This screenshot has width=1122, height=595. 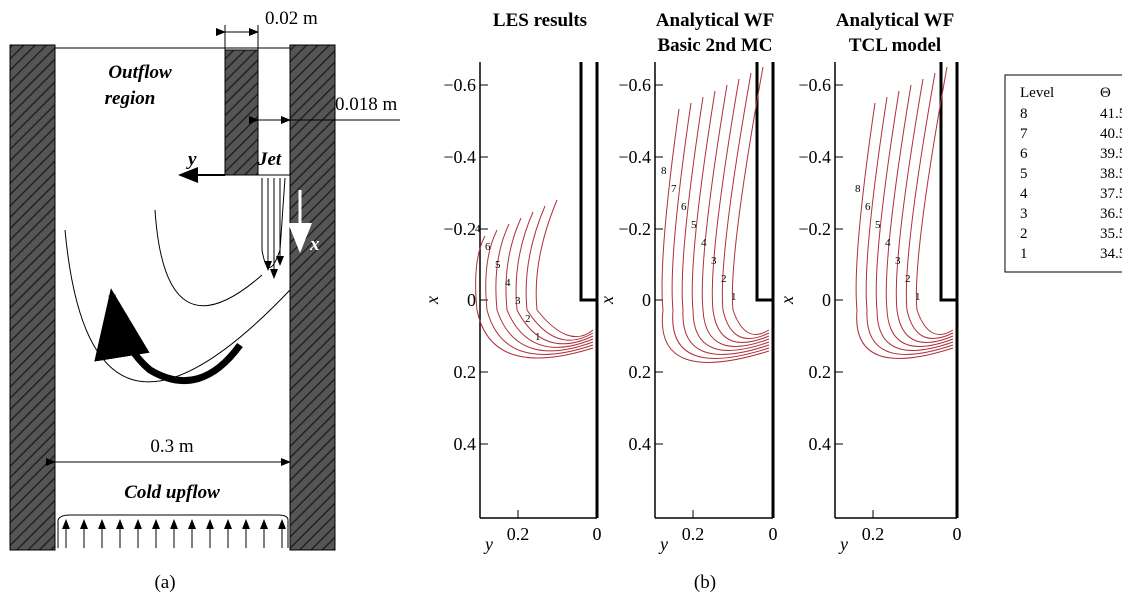 What do you see at coordinates (172, 446) in the screenshot?
I see `dimension: 0.3 m` at bounding box center [172, 446].